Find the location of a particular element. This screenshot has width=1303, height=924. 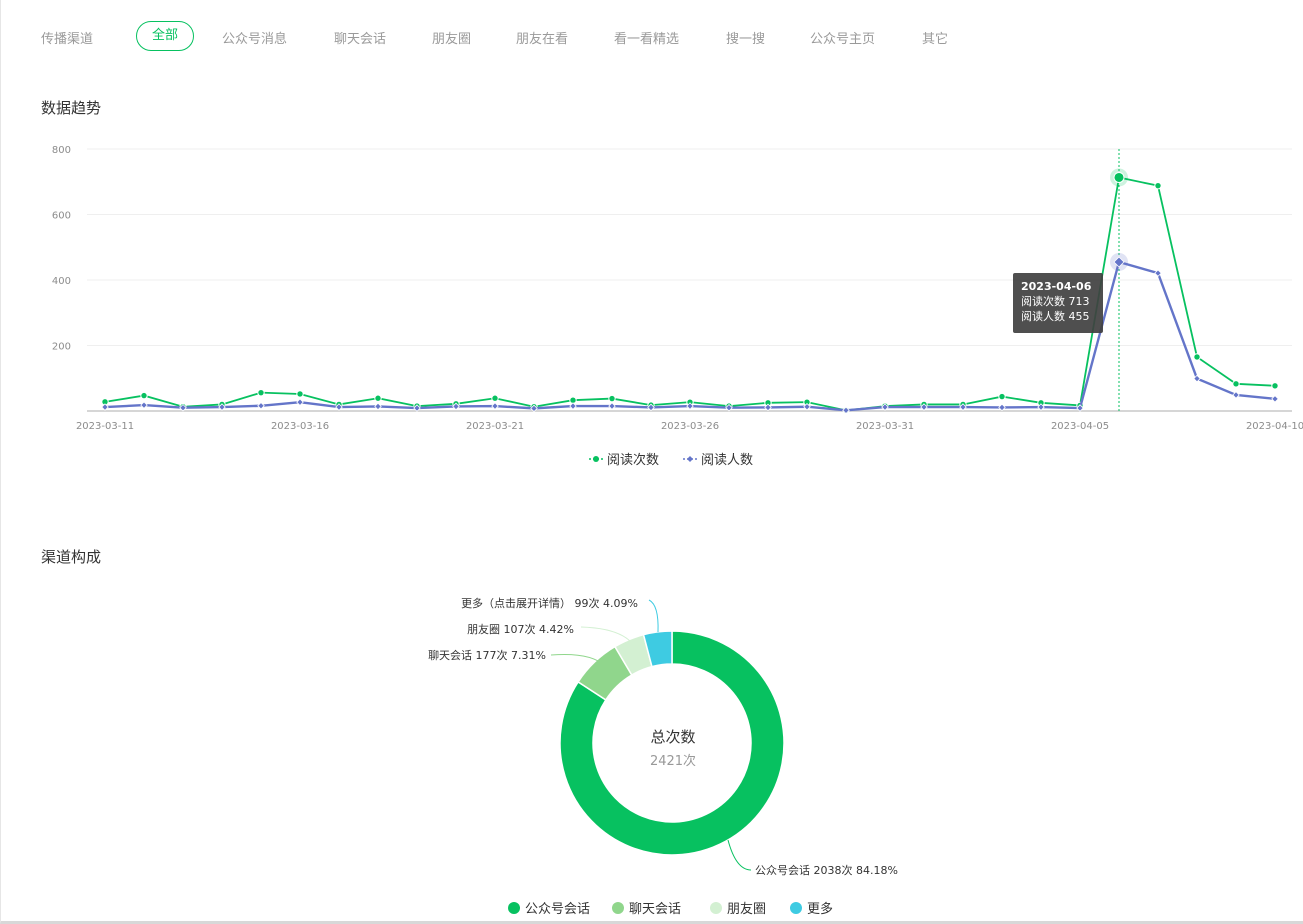

chart-tooltip: 2023-04-06 阅读次数 713 阅读人数 455 is located at coordinates (1058, 303).